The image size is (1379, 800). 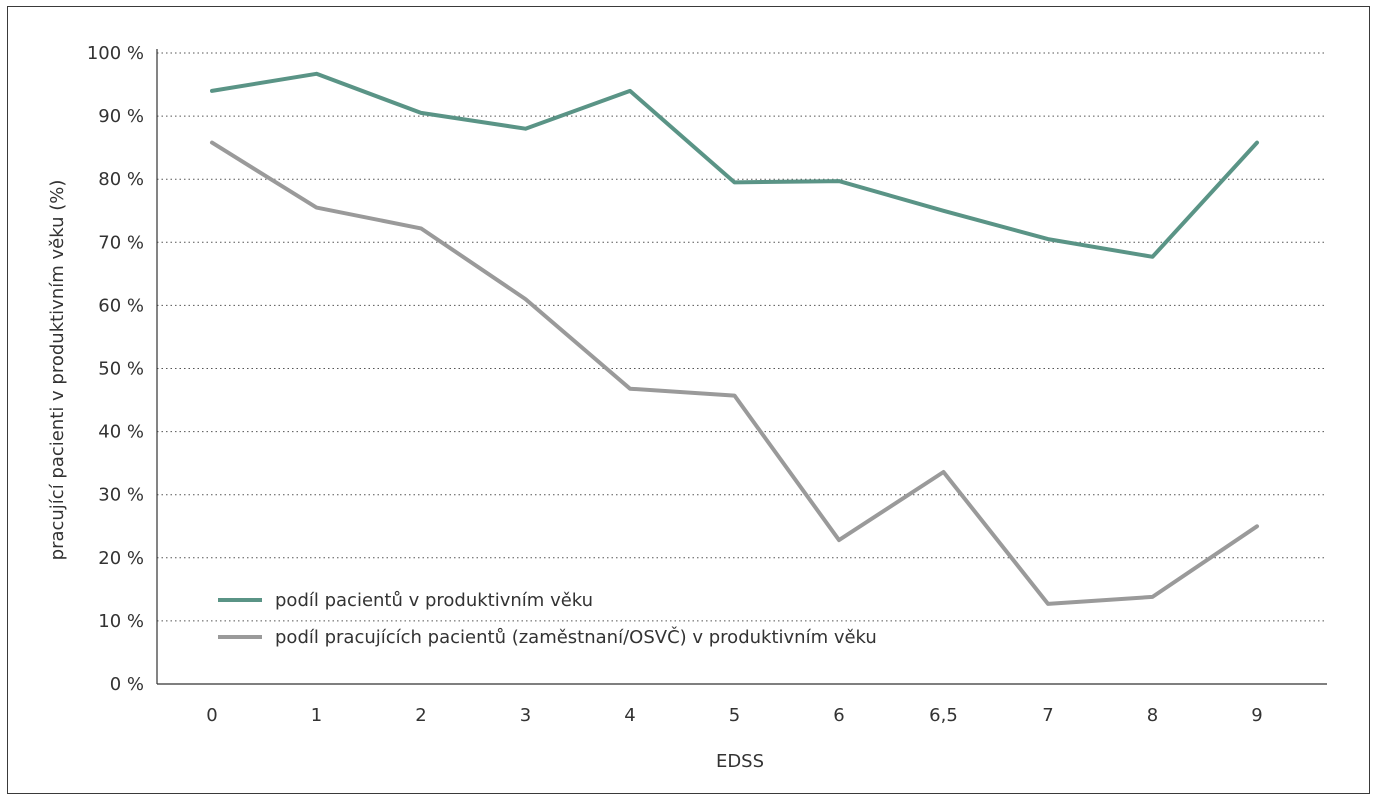 What do you see at coordinates (1152, 715) in the screenshot?
I see `x-tick-label: 8` at bounding box center [1152, 715].